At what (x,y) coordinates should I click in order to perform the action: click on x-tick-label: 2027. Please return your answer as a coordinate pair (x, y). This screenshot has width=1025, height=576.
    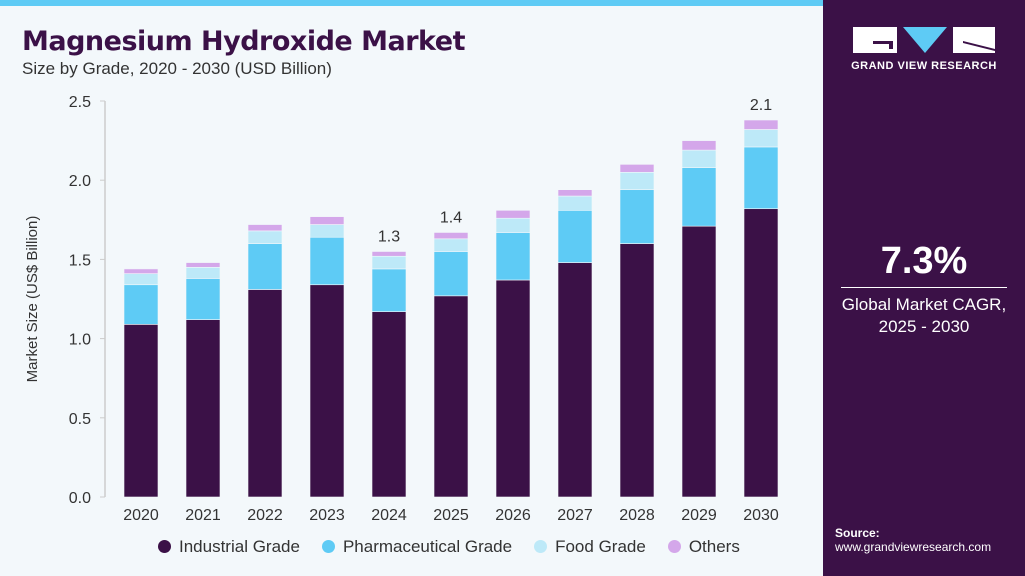
    Looking at the image, I should click on (575, 515).